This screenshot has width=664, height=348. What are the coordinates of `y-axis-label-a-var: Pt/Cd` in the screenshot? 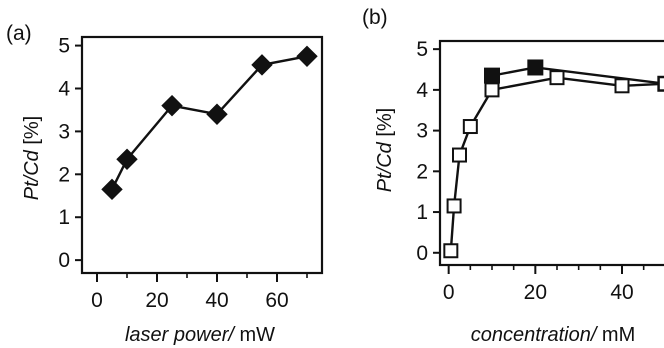 It's located at (32, 174).